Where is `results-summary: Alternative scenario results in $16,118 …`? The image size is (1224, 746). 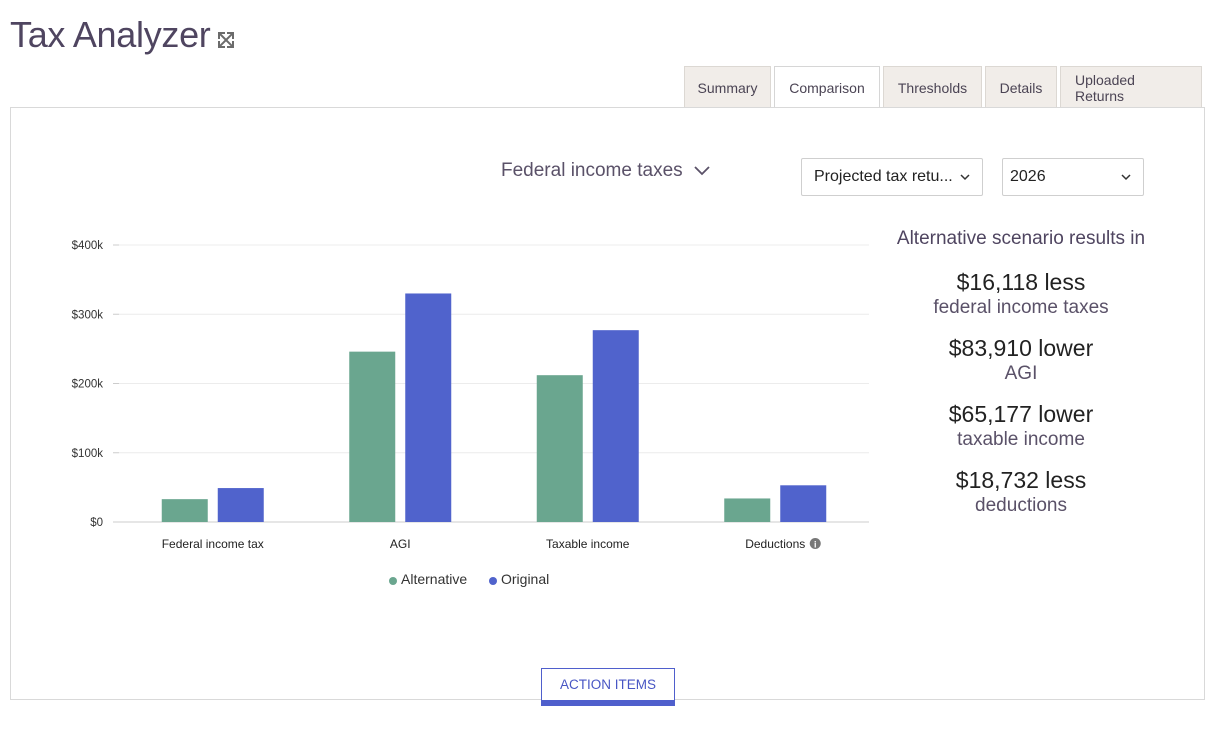
results-summary: Alternative scenario results in $16,118 … is located at coordinates (1021, 380).